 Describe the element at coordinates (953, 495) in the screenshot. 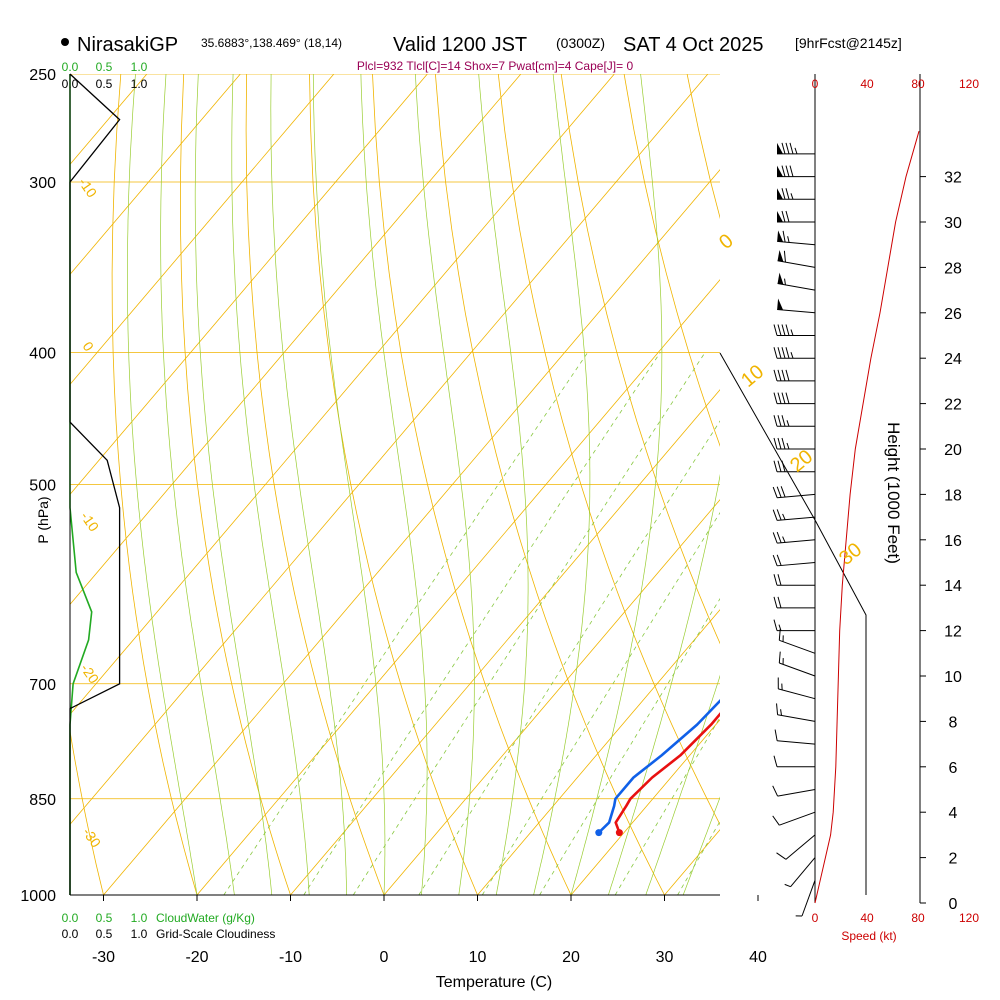

I see `height-tick-label: 18` at that location.